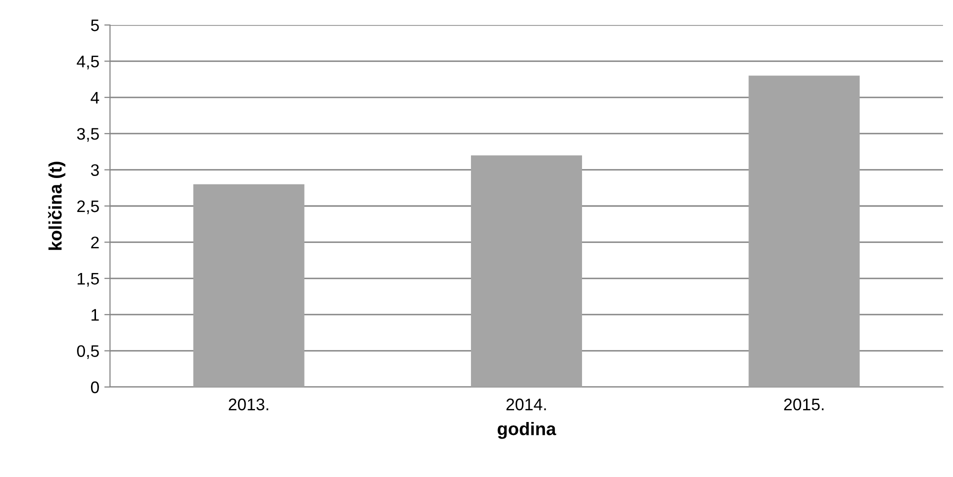 The image size is (953, 477). I want to click on x-tick-label: 2014., so click(526, 404).